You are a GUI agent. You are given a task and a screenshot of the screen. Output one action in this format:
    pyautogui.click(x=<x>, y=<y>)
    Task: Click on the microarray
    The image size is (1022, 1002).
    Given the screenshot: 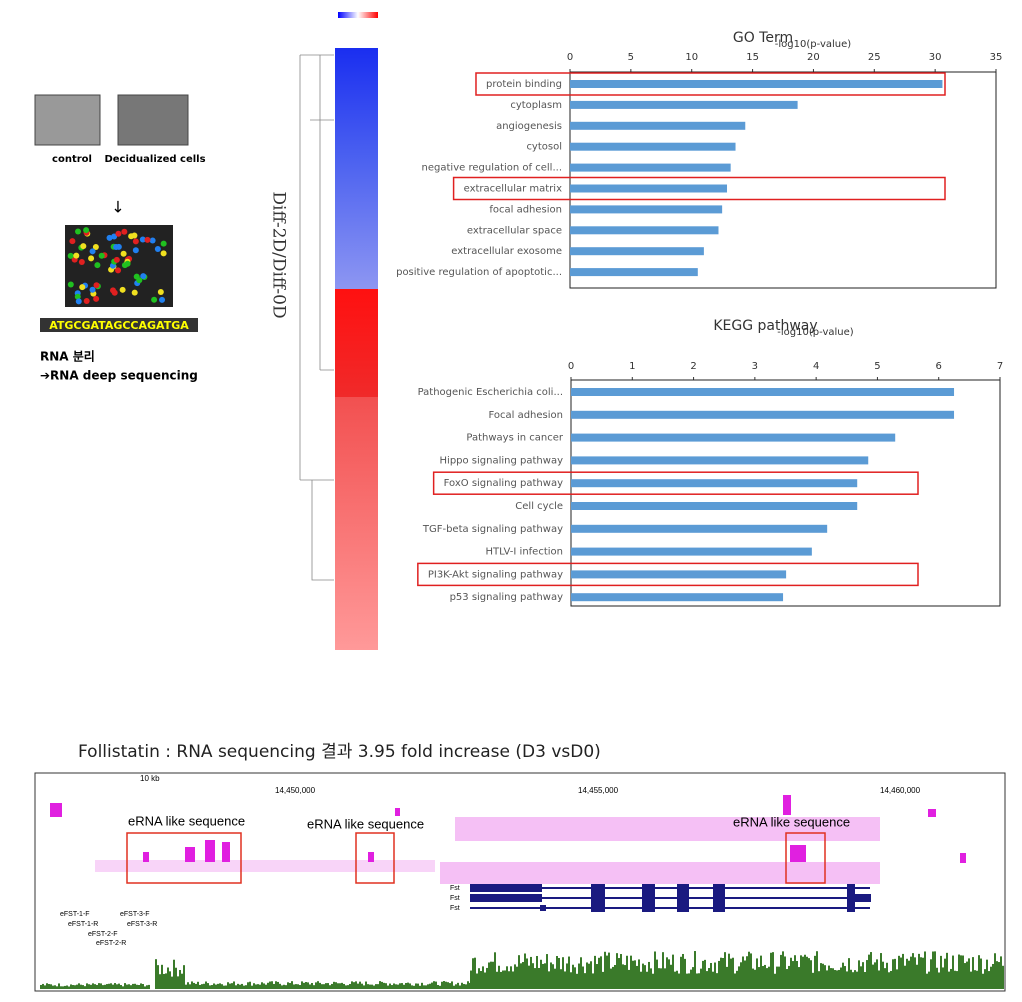 What is the action you would take?
    pyautogui.click(x=119, y=266)
    